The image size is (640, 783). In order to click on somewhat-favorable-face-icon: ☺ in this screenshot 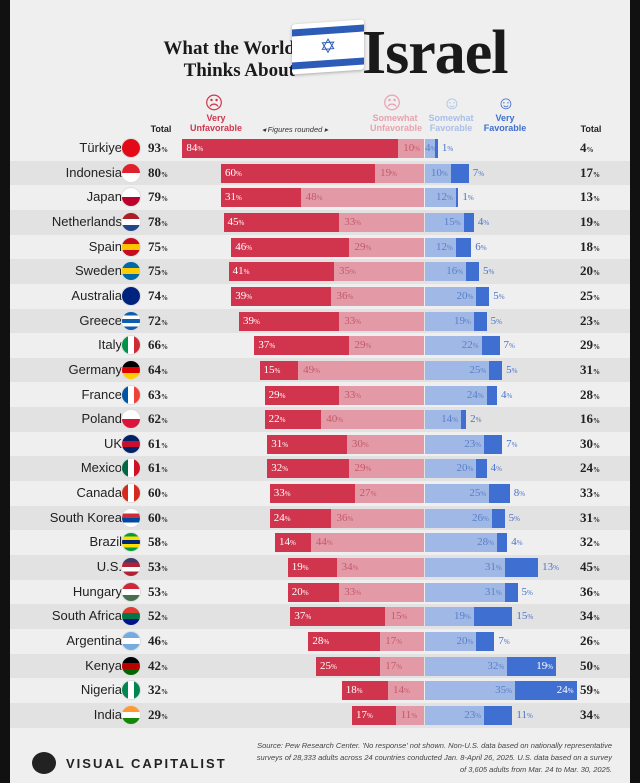, I will do `click(452, 103)`.